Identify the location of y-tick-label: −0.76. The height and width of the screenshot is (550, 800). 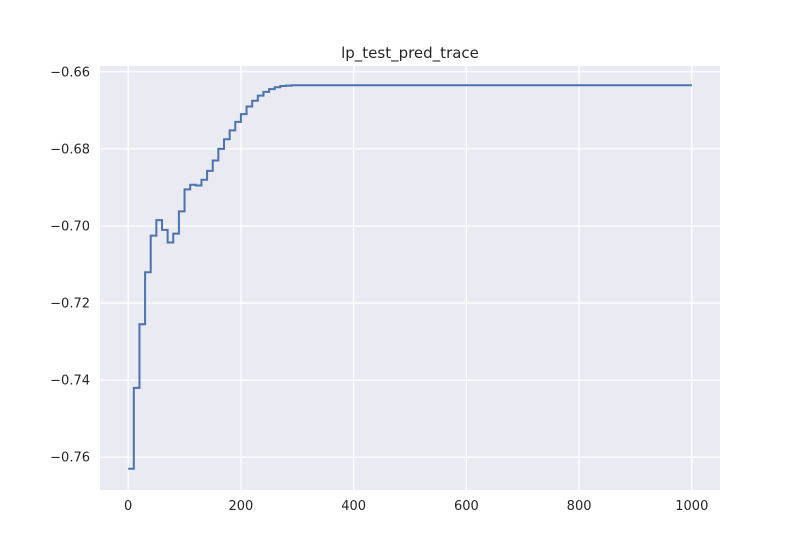
(70, 458).